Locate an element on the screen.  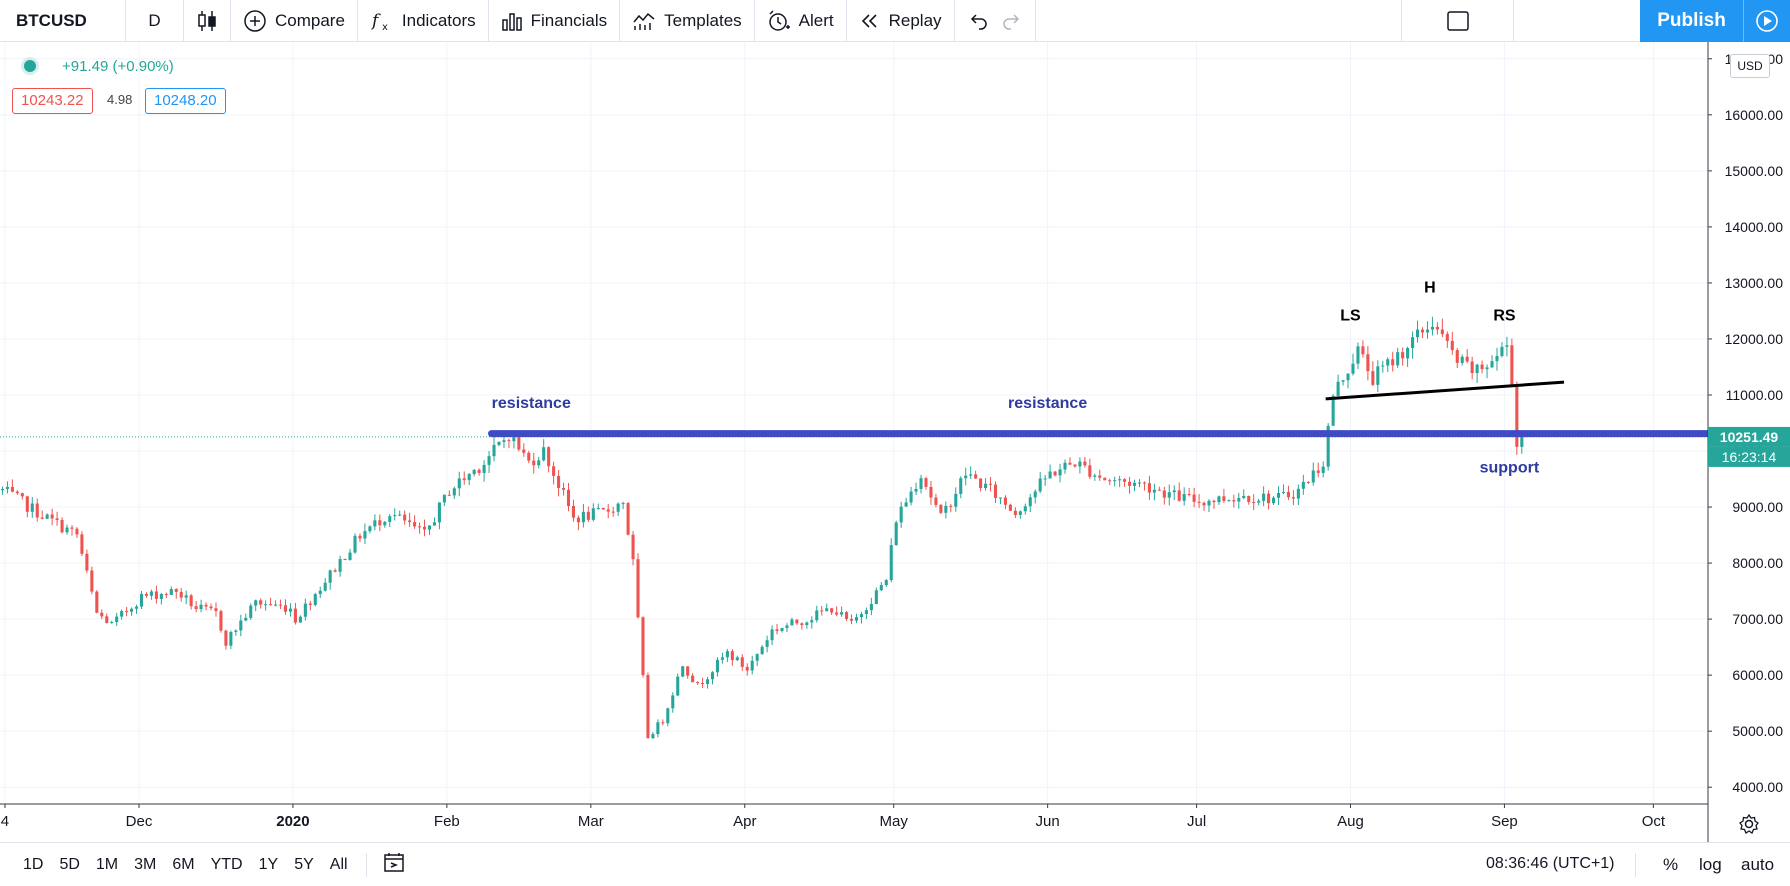
layout-button is located at coordinates (1458, 21).